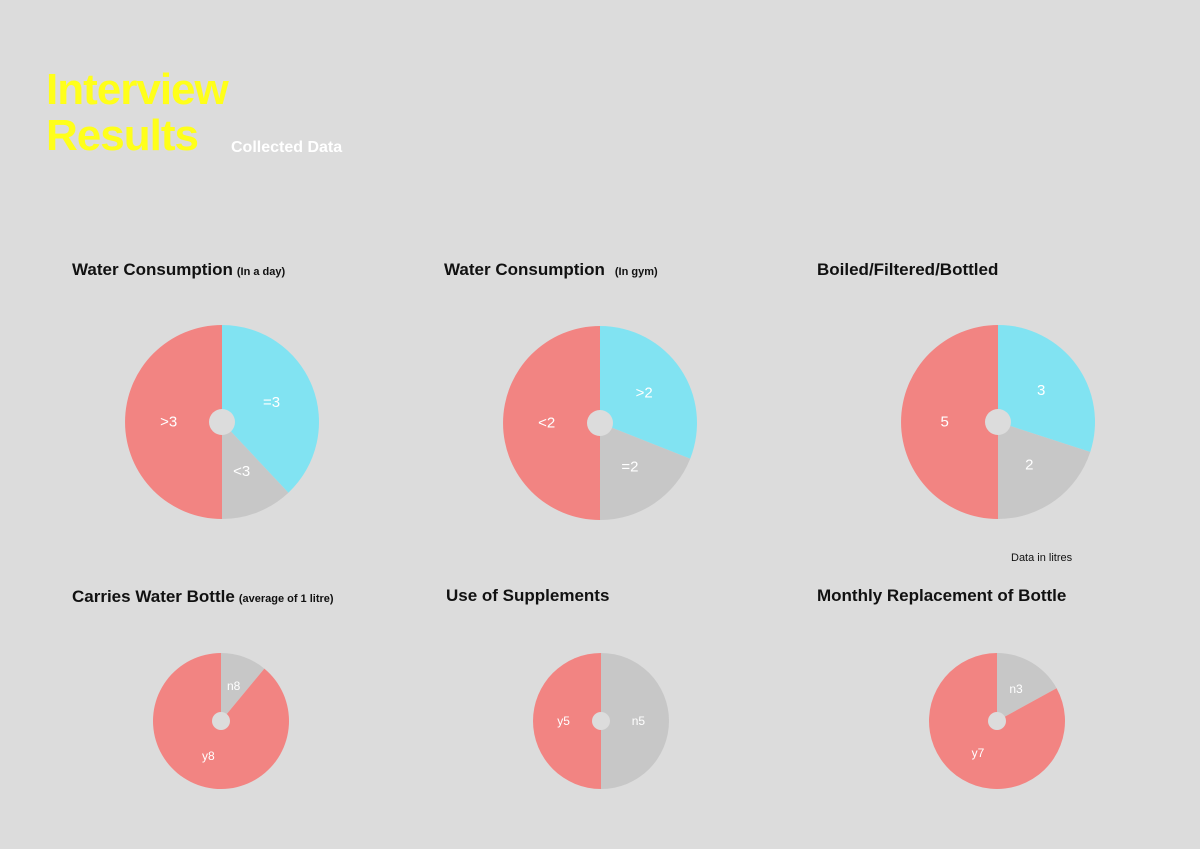  I want to click on pie-chart-carries-bottle: n8 y8, so click(220, 721).